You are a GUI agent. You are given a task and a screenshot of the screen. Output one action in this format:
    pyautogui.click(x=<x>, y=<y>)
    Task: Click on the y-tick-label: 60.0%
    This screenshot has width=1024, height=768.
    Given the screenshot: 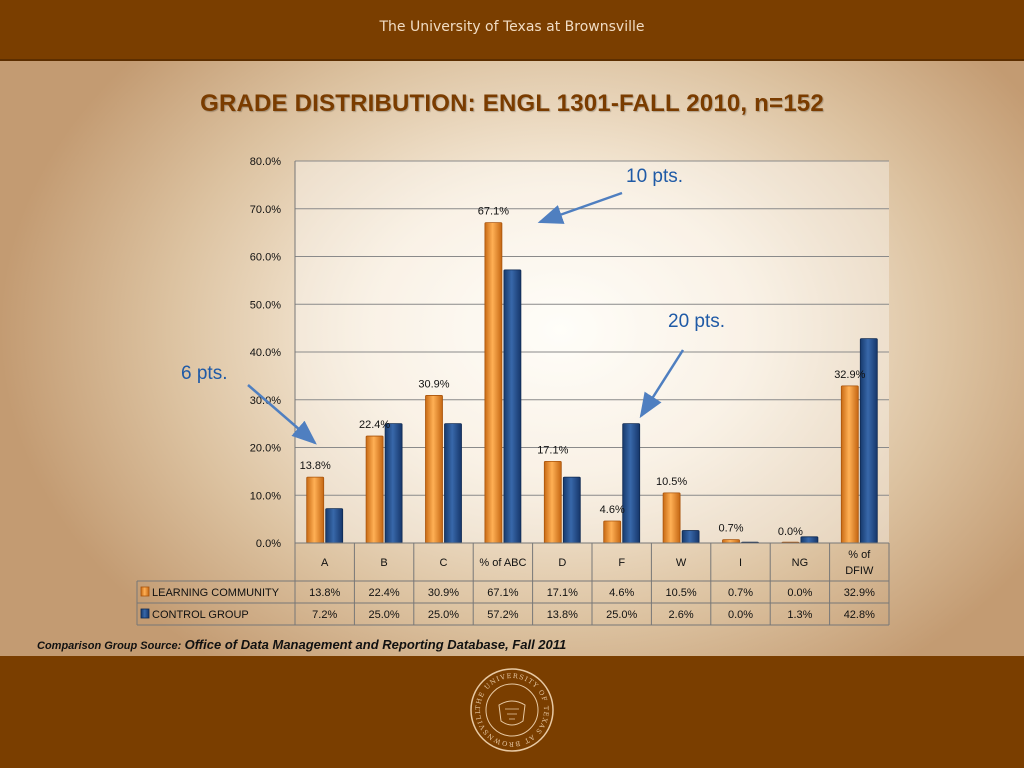 What is the action you would take?
    pyautogui.click(x=265, y=258)
    